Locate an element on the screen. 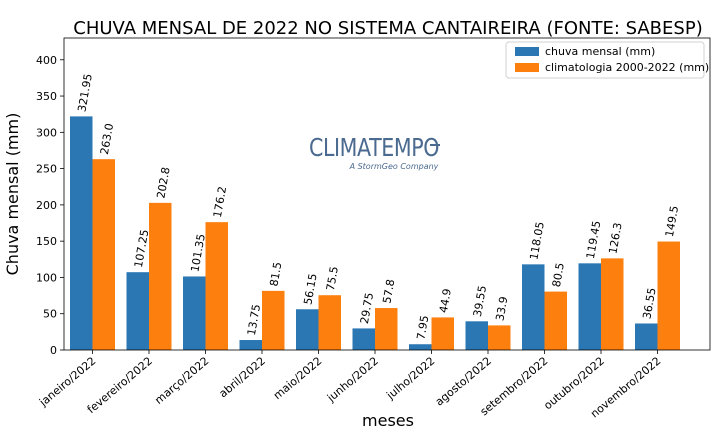 This screenshot has width=724, height=438. bar-chuva-outubro-2022 is located at coordinates (589, 306).